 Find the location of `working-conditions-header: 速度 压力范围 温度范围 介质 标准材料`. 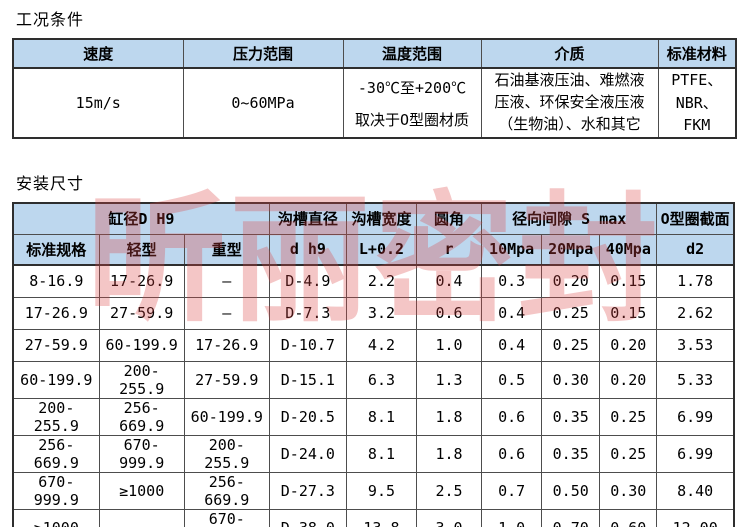

working-conditions-header: 速度 压力范围 温度范围 介质 标准材料 is located at coordinates (374, 53).